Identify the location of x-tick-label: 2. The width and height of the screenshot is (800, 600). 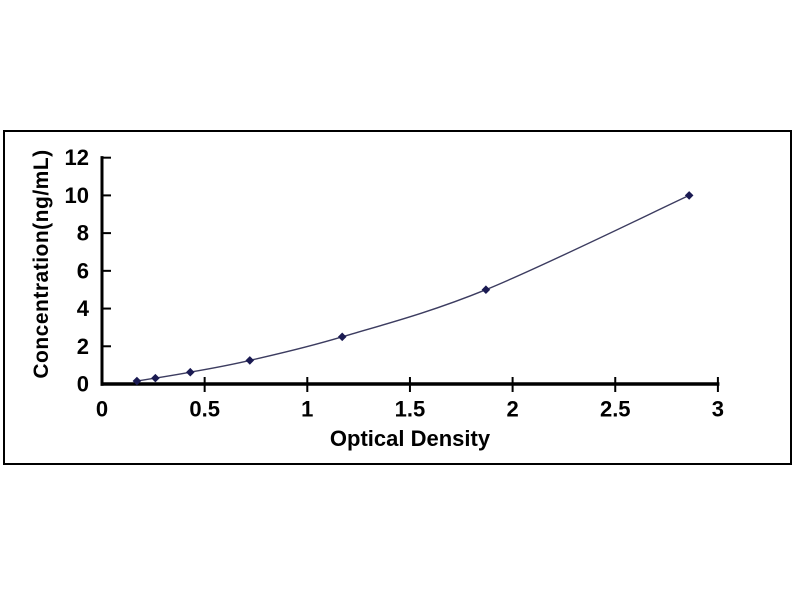
(512, 409).